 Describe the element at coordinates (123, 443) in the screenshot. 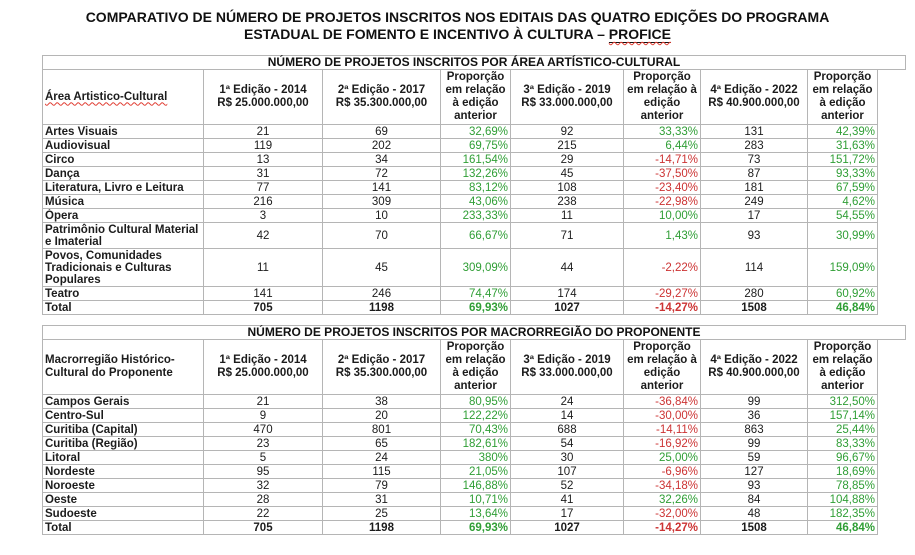

I see `row-label: Curitiba (Região)` at that location.